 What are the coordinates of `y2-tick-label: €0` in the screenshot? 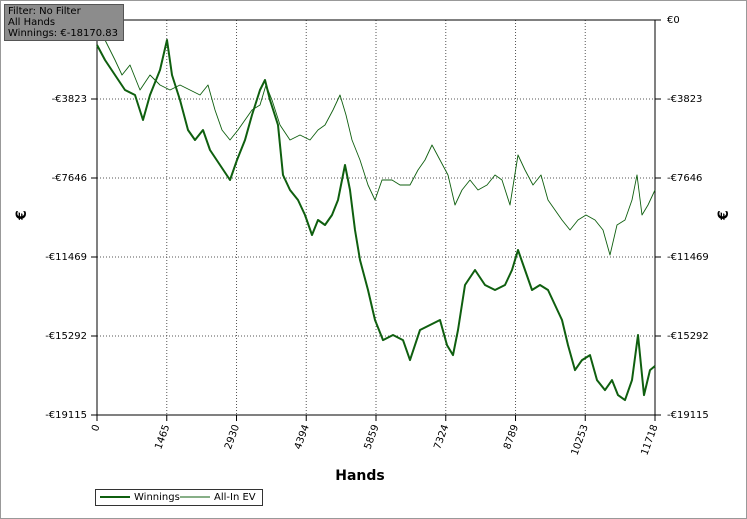 It's located at (673, 20).